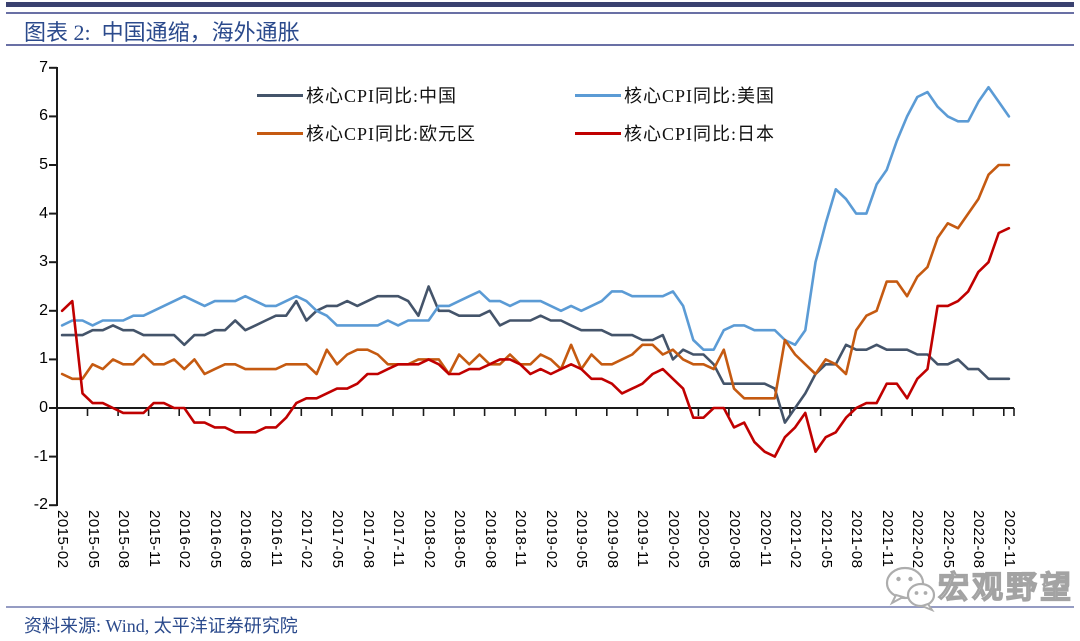 The image size is (1080, 641). What do you see at coordinates (280, 133) in the screenshot?
I see `legend-swatch-eurozone` at bounding box center [280, 133].